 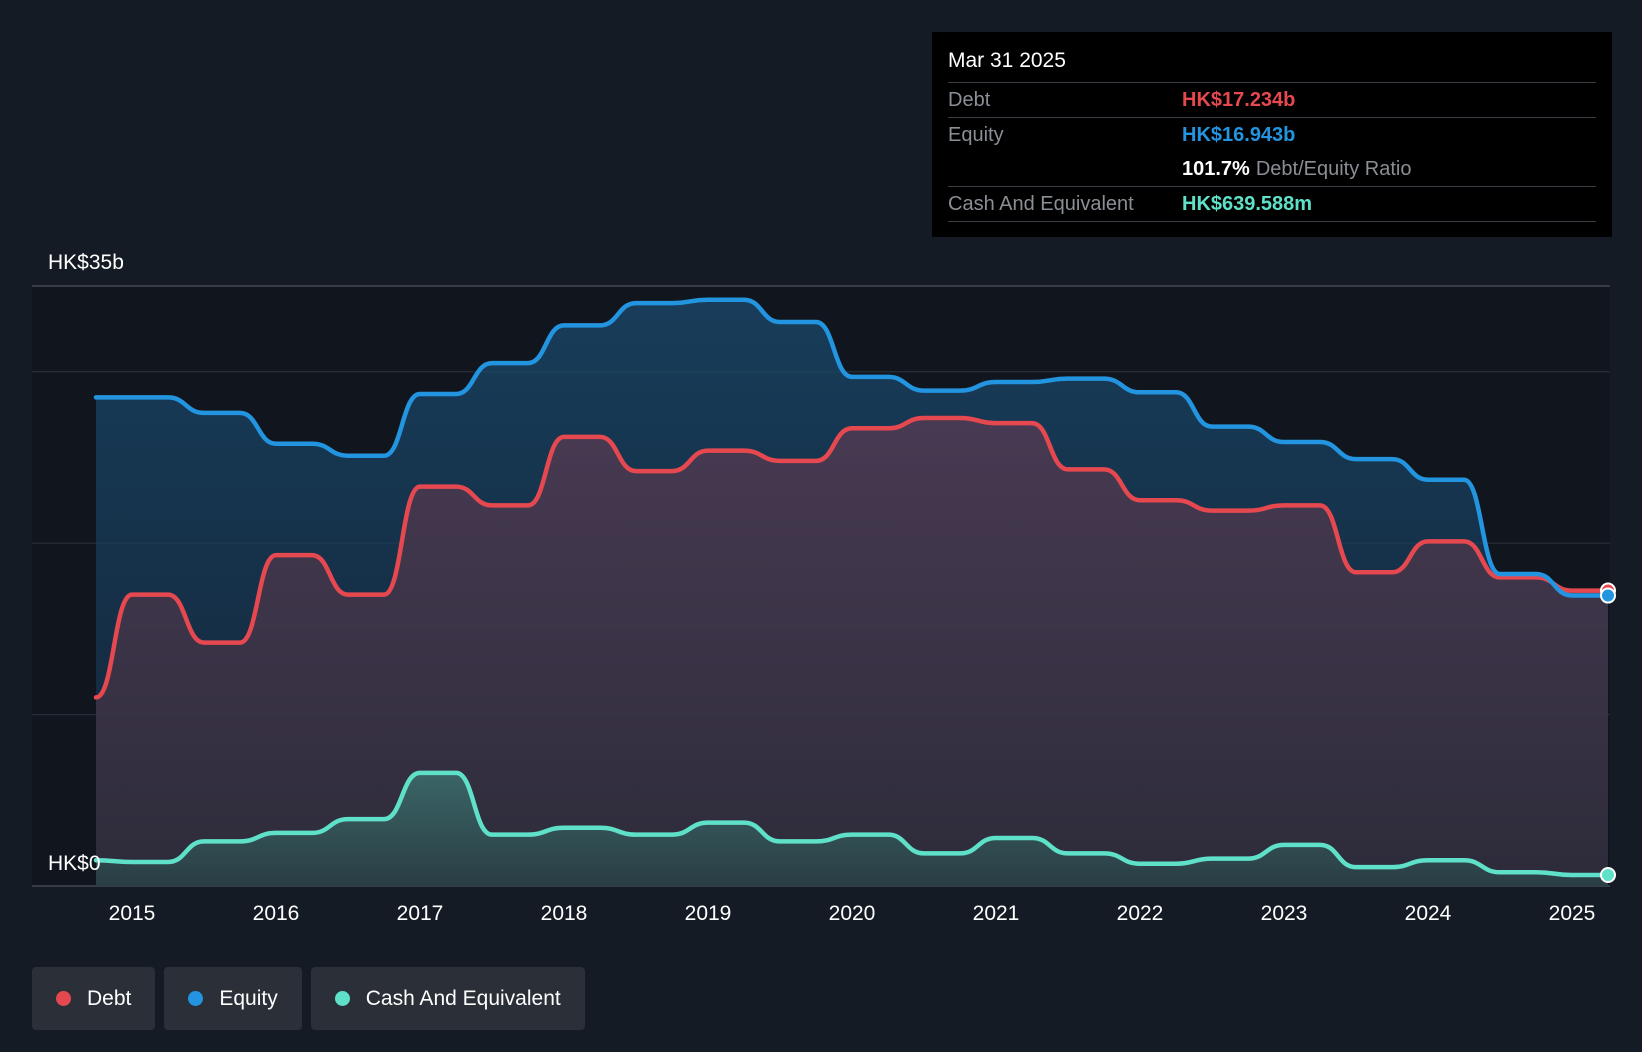 What do you see at coordinates (1247, 204) in the screenshot?
I see `tooltip-cash-value: HK$639.588m` at bounding box center [1247, 204].